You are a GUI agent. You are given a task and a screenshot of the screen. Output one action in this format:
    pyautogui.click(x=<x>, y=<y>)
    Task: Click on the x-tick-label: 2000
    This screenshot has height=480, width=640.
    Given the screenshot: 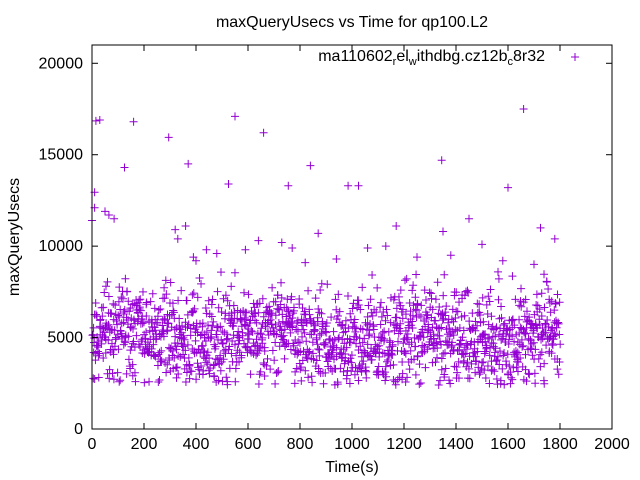 What is the action you would take?
    pyautogui.click(x=612, y=444)
    